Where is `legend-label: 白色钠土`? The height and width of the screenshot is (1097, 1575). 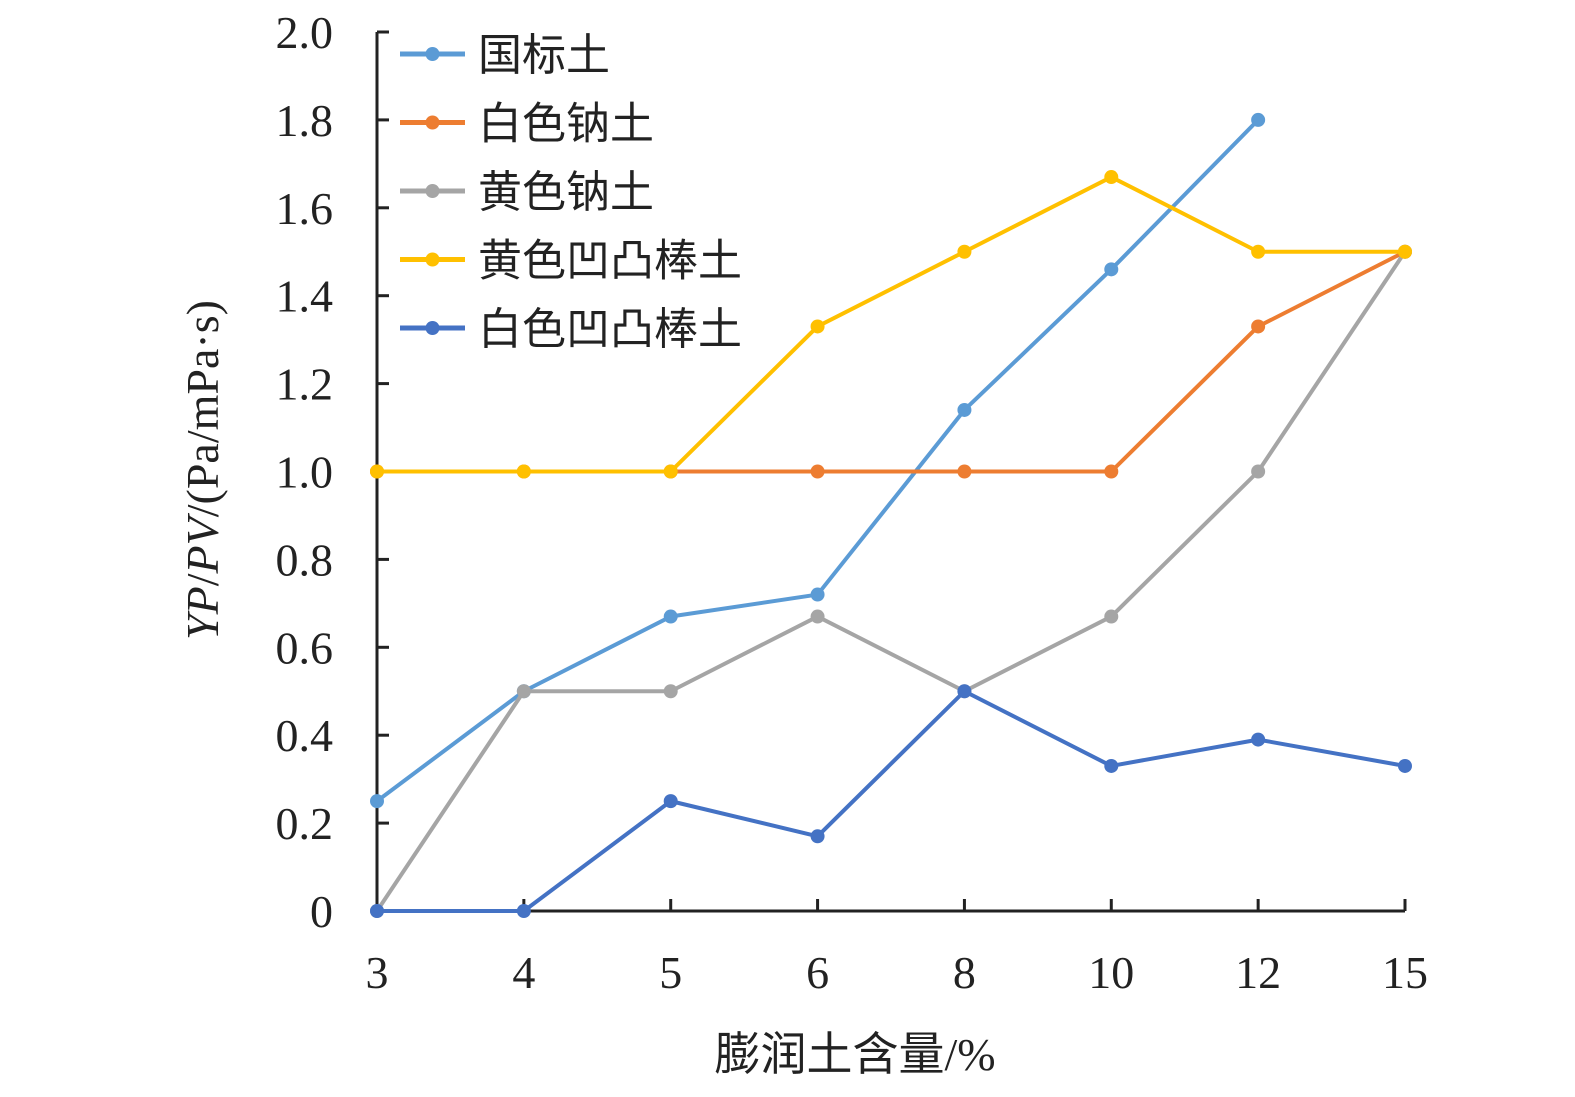 legend-label: 白色钠土 is located at coordinates (566, 124).